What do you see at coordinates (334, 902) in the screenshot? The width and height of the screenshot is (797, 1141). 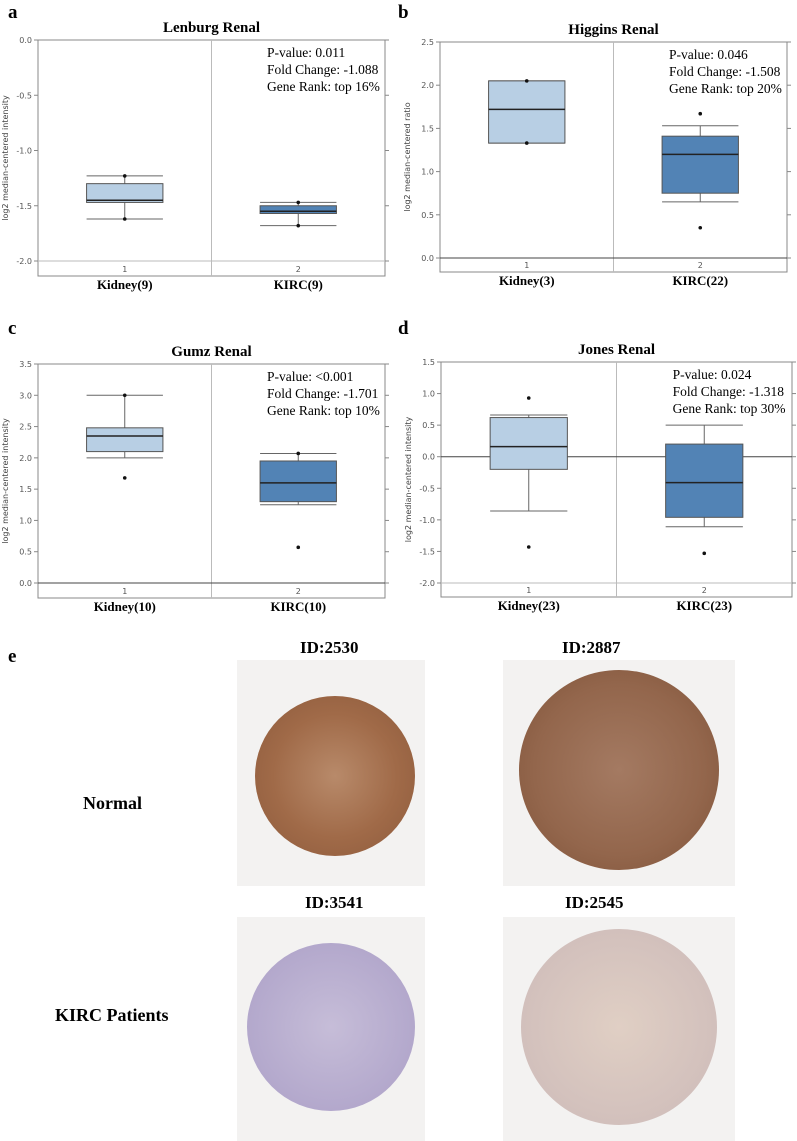 I see `tissue-id-3: ID:3541` at bounding box center [334, 902].